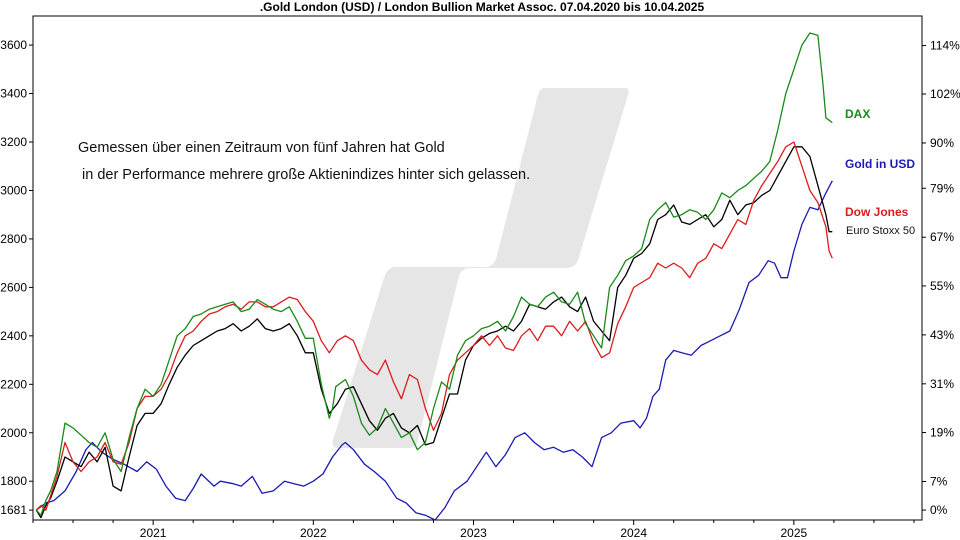  What do you see at coordinates (942, 188) in the screenshot?
I see `right-tick-label: 79%` at bounding box center [942, 188].